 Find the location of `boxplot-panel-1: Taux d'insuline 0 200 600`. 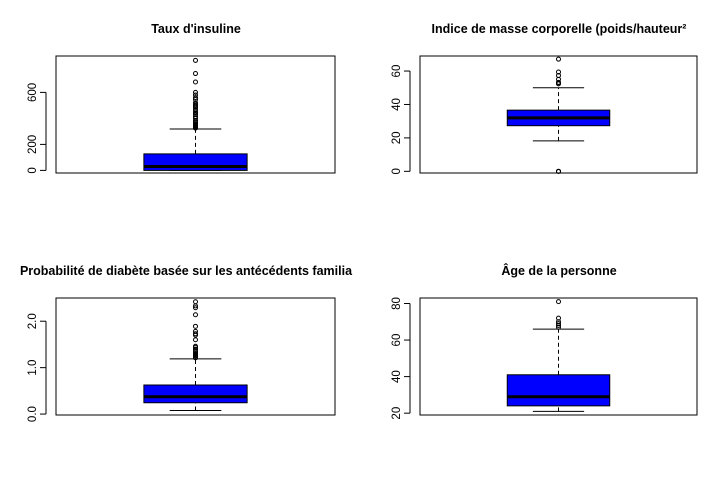

boxplot-panel-1: Taux d'insuline 0 200 600 is located at coordinates (181, 98).